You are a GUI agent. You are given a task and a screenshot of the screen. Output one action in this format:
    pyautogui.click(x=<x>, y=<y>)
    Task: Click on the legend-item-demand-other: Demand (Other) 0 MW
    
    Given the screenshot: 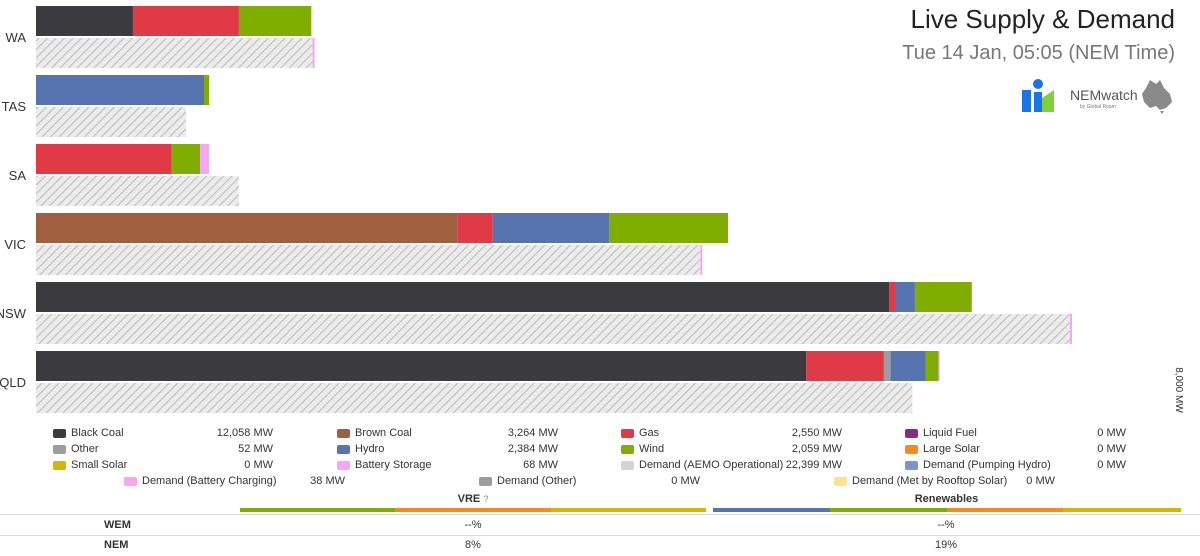 What is the action you would take?
    pyautogui.click(x=589, y=482)
    